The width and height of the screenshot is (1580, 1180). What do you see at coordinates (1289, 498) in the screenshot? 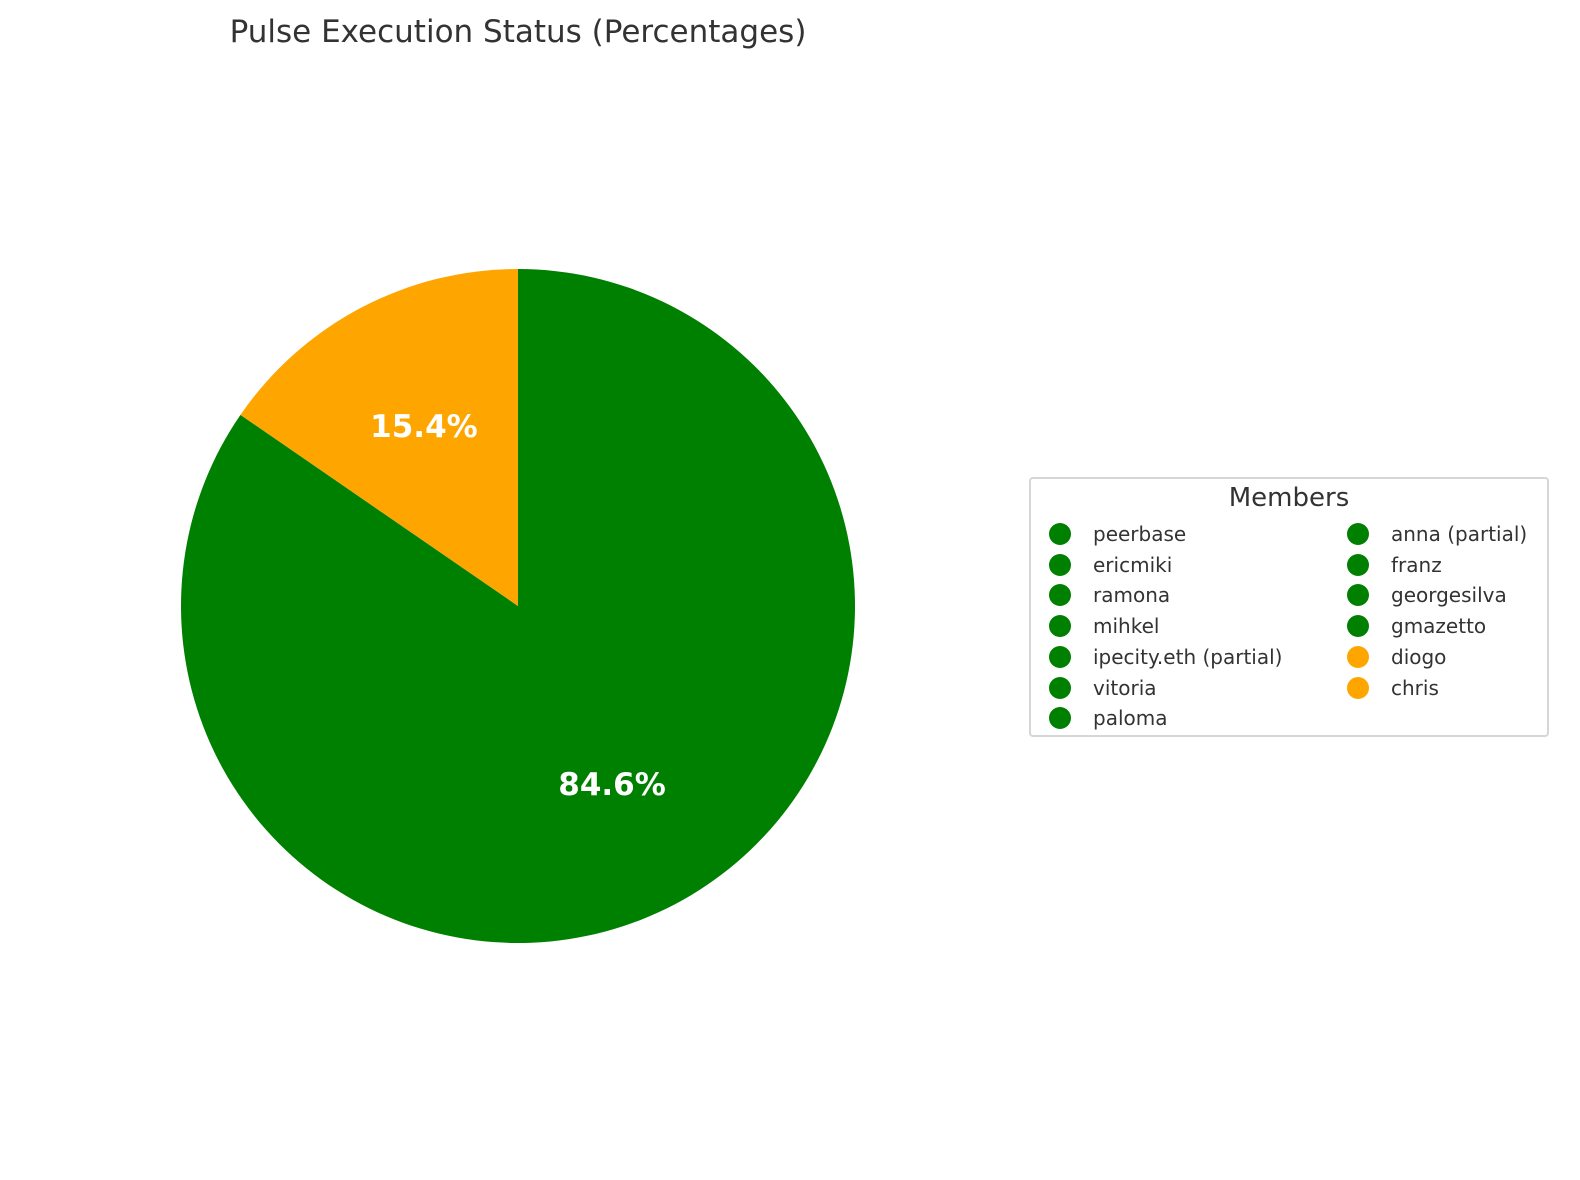
I see `legend-title: Members` at bounding box center [1289, 498].